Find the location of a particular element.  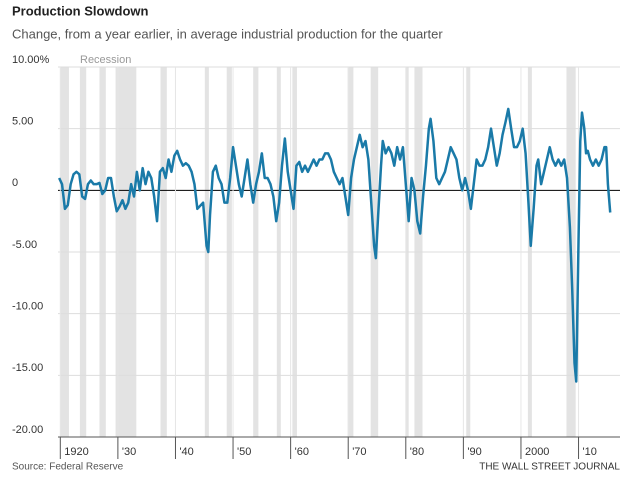

x-tick-label: '40 is located at coordinates (186, 452).